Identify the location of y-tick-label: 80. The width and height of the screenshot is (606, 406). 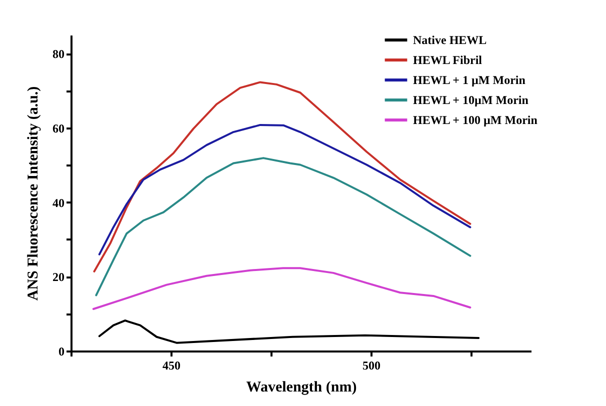
(58, 54).